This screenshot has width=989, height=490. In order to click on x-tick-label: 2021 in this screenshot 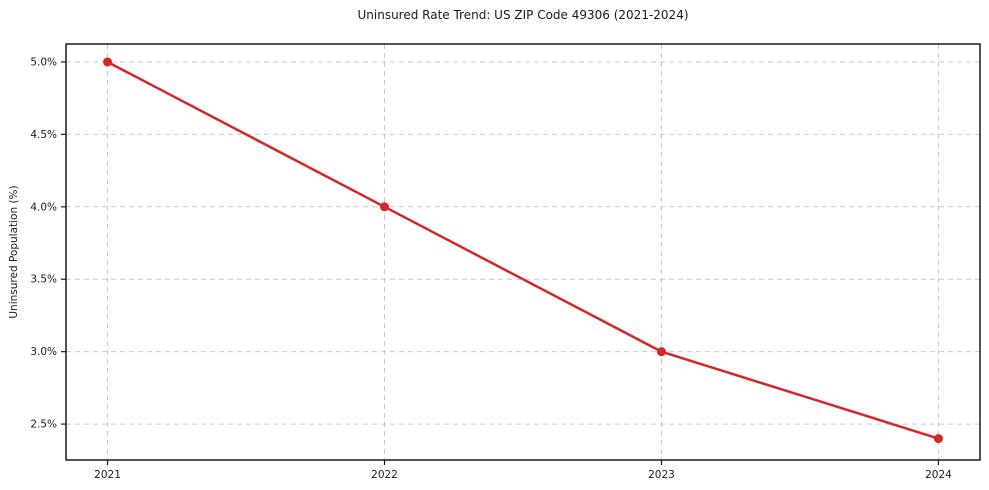, I will do `click(107, 475)`.